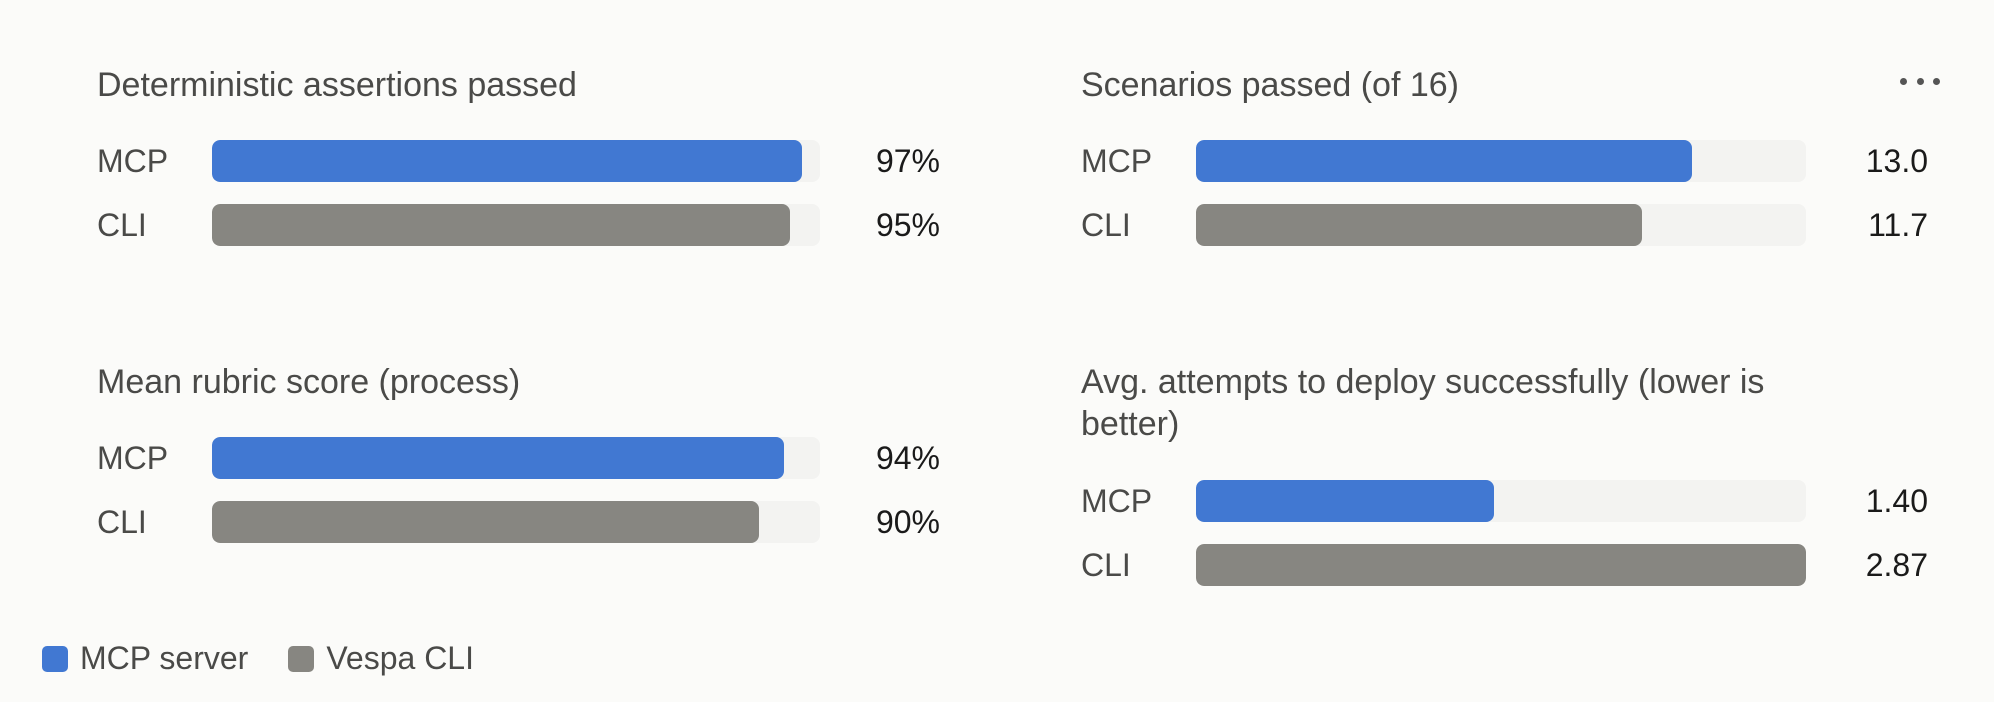  Describe the element at coordinates (337, 85) in the screenshot. I see `panel-title: Deterministic assertions passed` at that location.